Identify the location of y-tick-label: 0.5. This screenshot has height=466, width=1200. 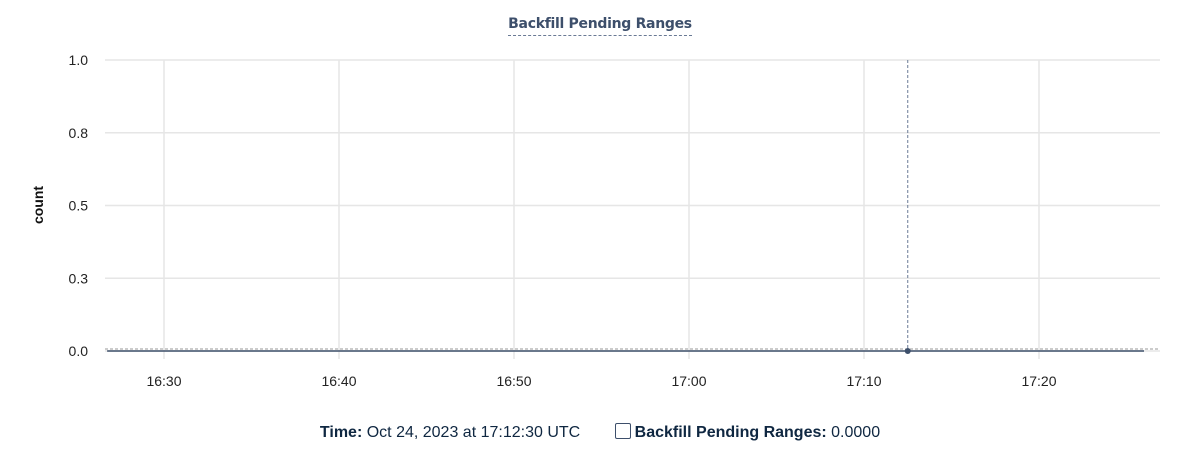
(79, 206).